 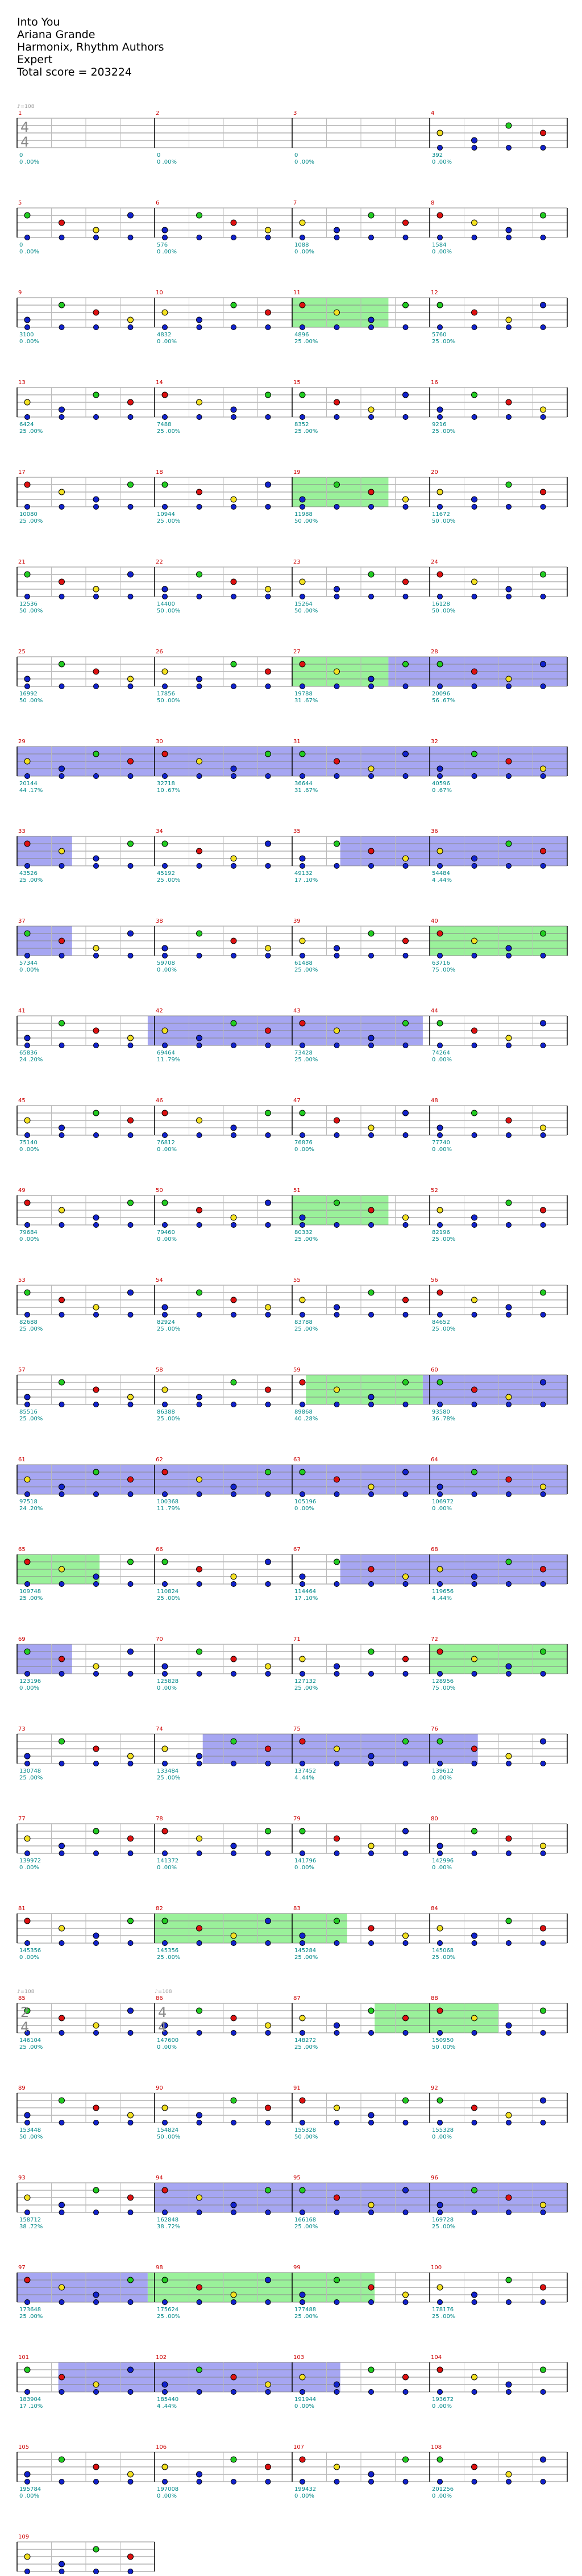 What do you see at coordinates (166, 1053) in the screenshot?
I see `measure-score: 69464` at bounding box center [166, 1053].